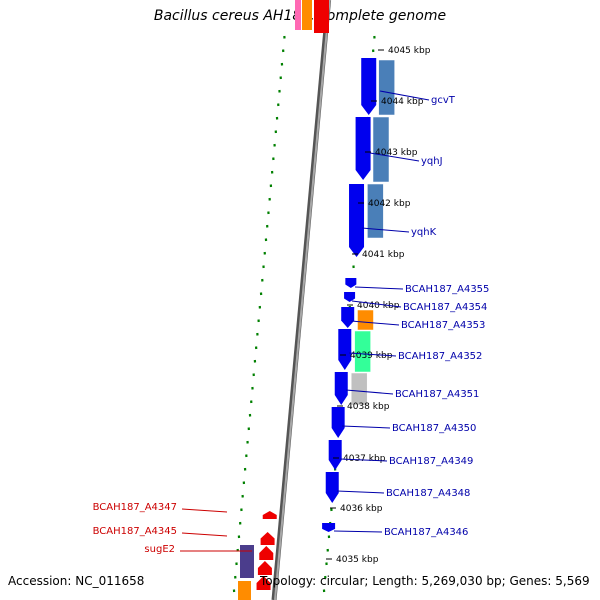  I want to click on forward-gene-label: BCAH187_A4346, so click(426, 532).